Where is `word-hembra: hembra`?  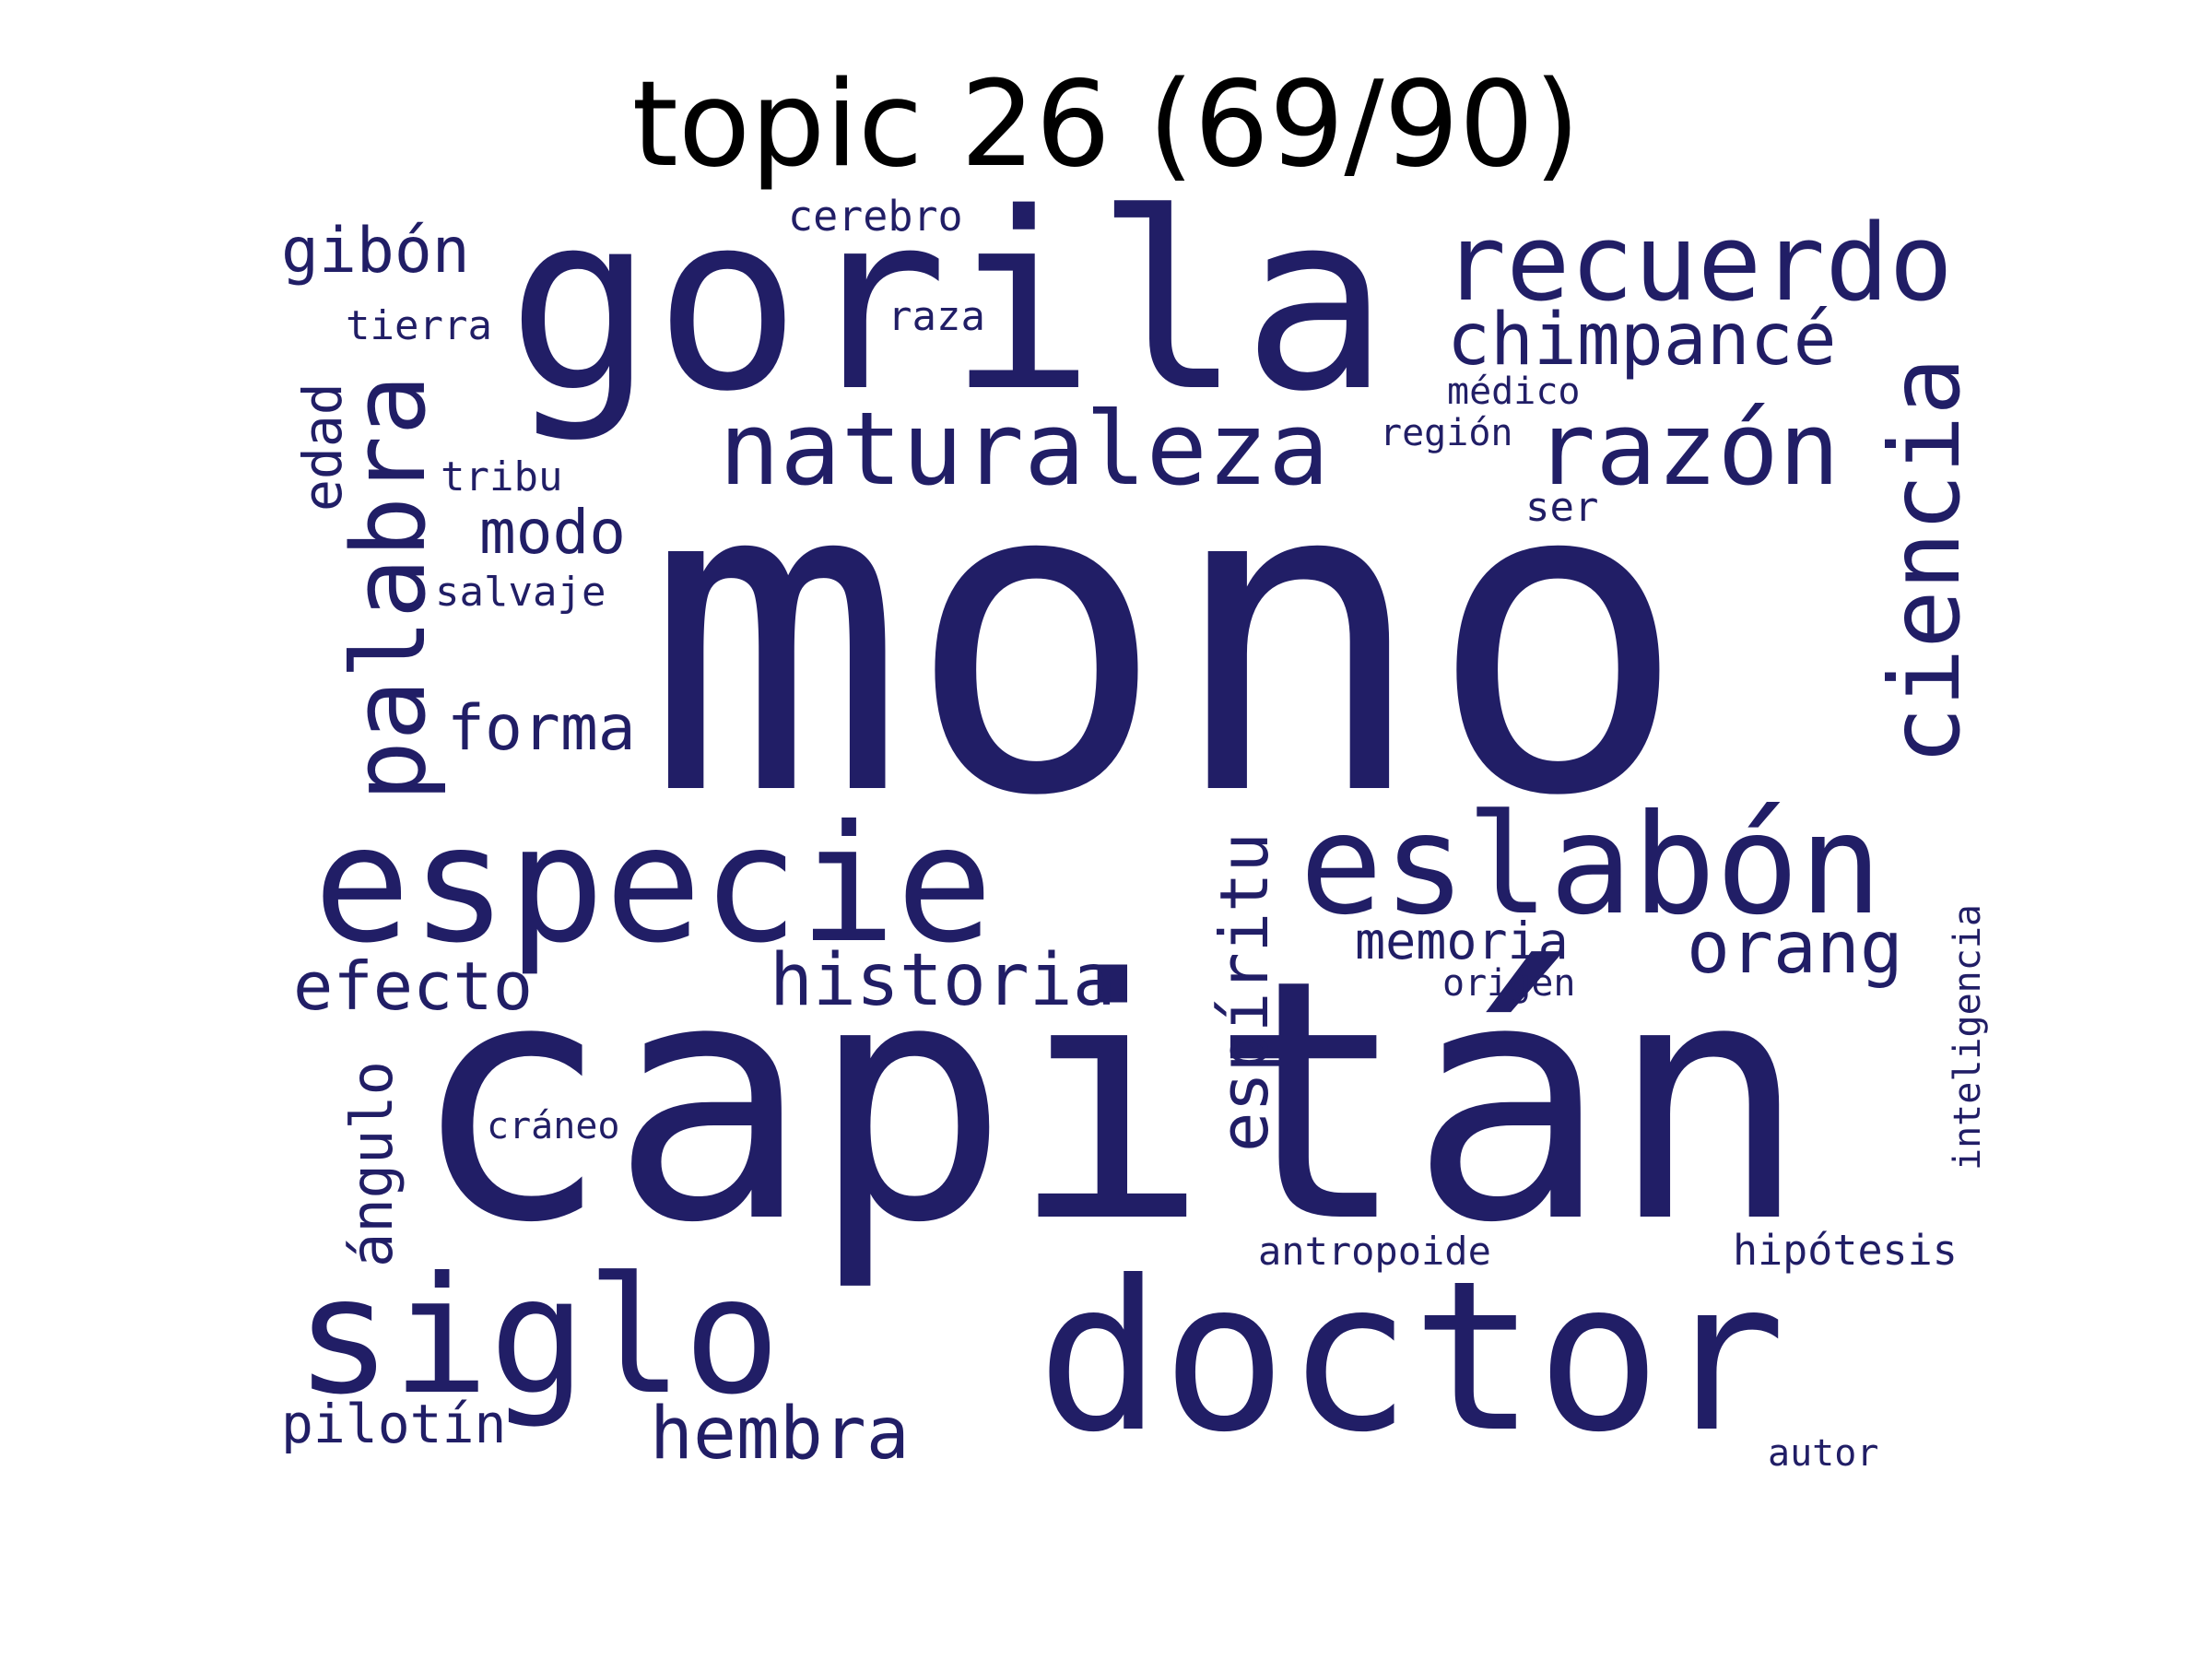 word-hembra: hembra is located at coordinates (780, 1434).